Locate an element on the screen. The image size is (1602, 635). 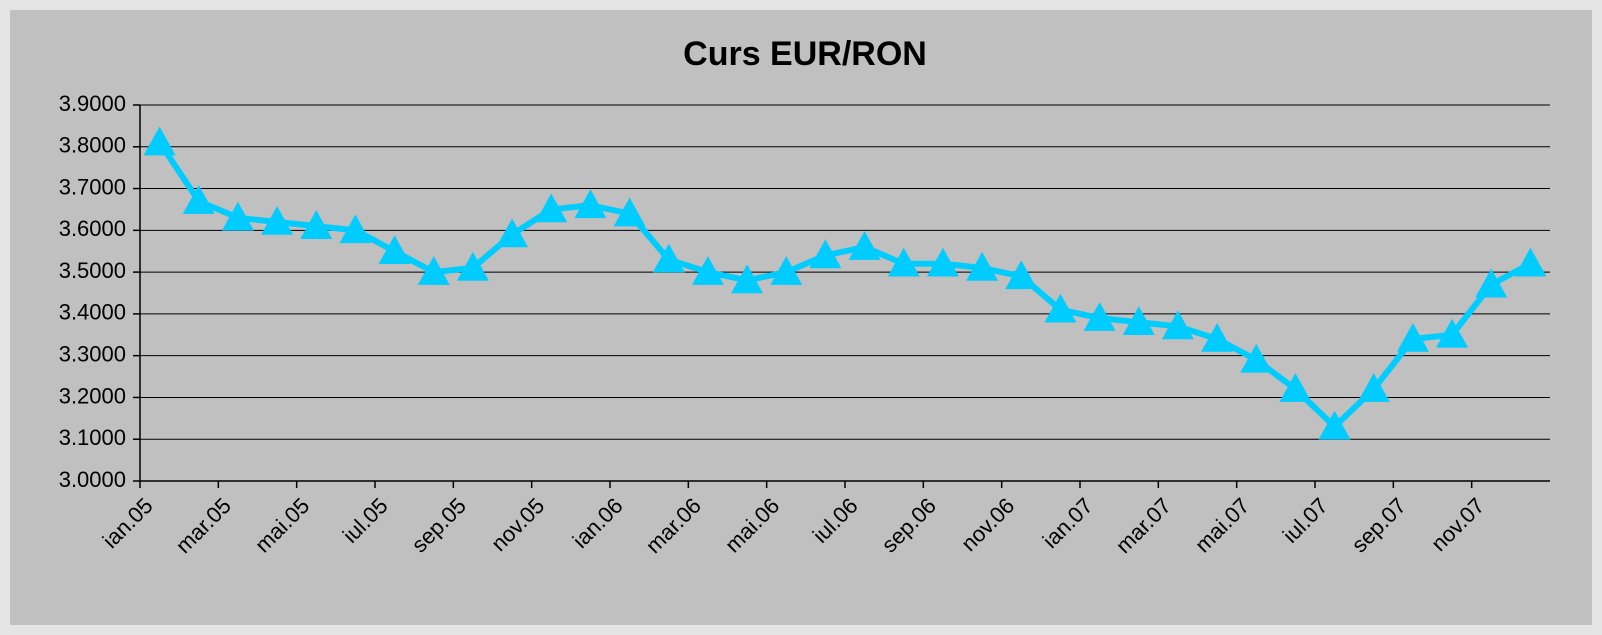
y-tick-label: 3.3000 is located at coordinates (92, 353).